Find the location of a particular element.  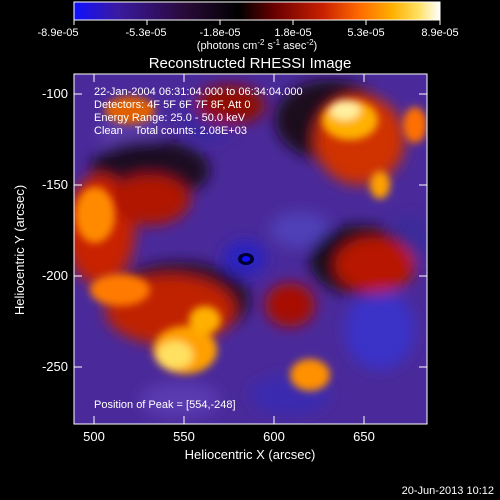

info-line-energy: Energy Range: 25.0 - 50.0 keV is located at coordinates (170, 118).